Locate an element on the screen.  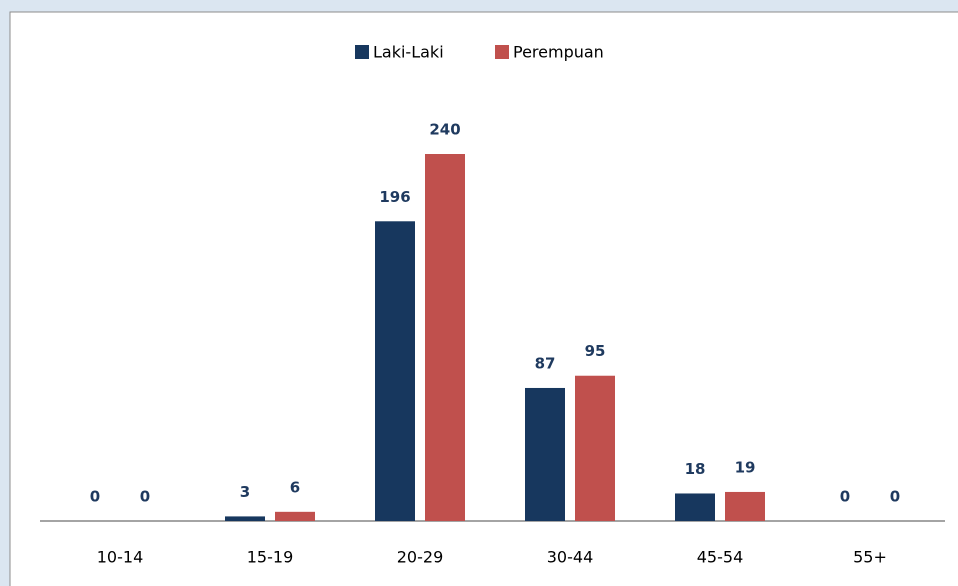
legend-label: Laki-Laki is located at coordinates (408, 52).